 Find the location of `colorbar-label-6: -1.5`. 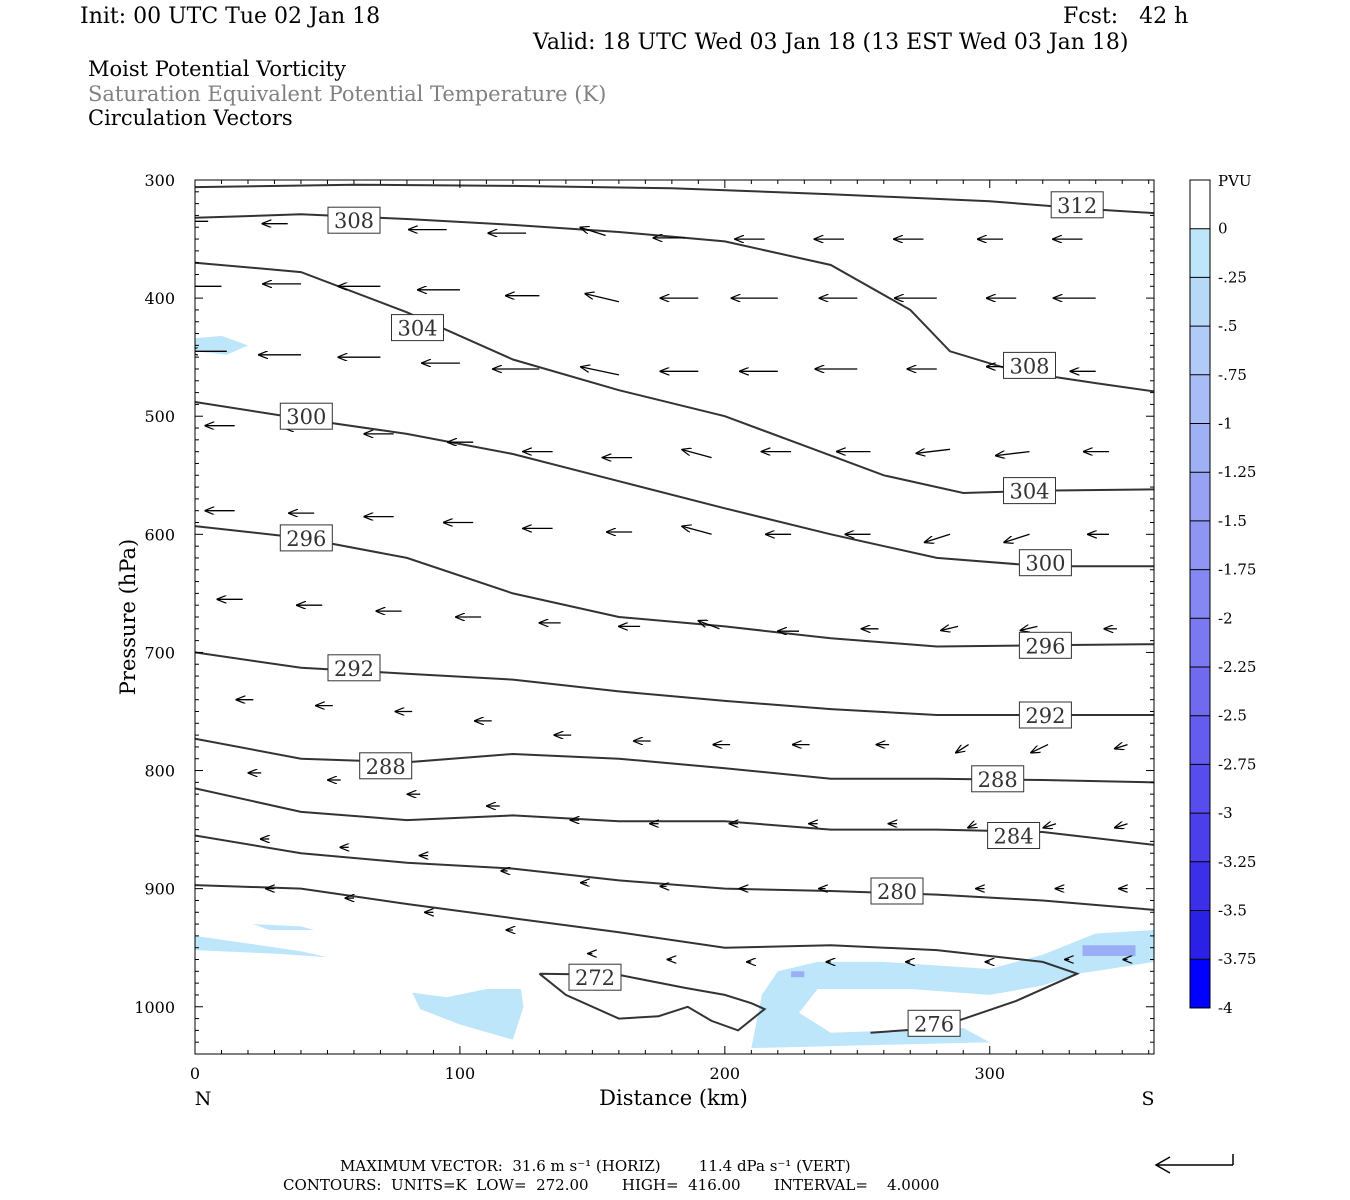

colorbar-label-6: -1.5 is located at coordinates (1232, 521).